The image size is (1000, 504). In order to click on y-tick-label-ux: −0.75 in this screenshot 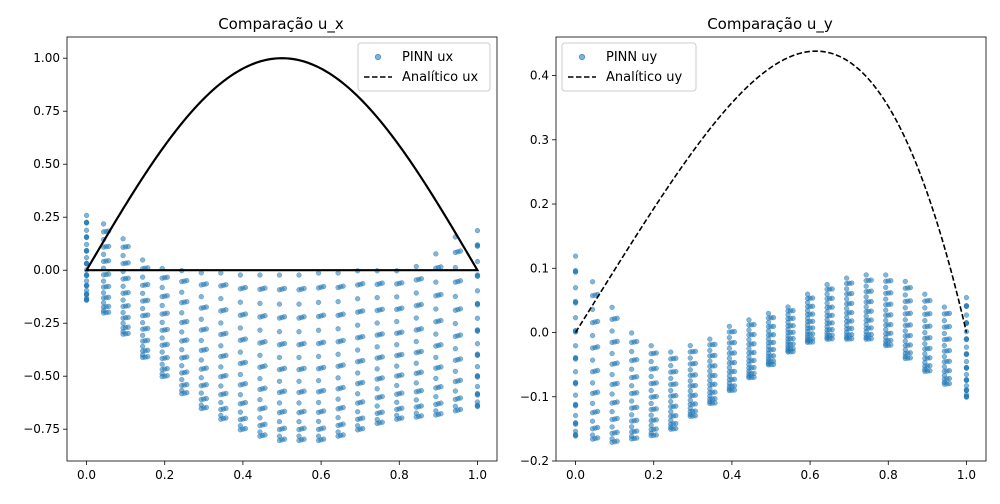, I will do `click(41, 429)`.